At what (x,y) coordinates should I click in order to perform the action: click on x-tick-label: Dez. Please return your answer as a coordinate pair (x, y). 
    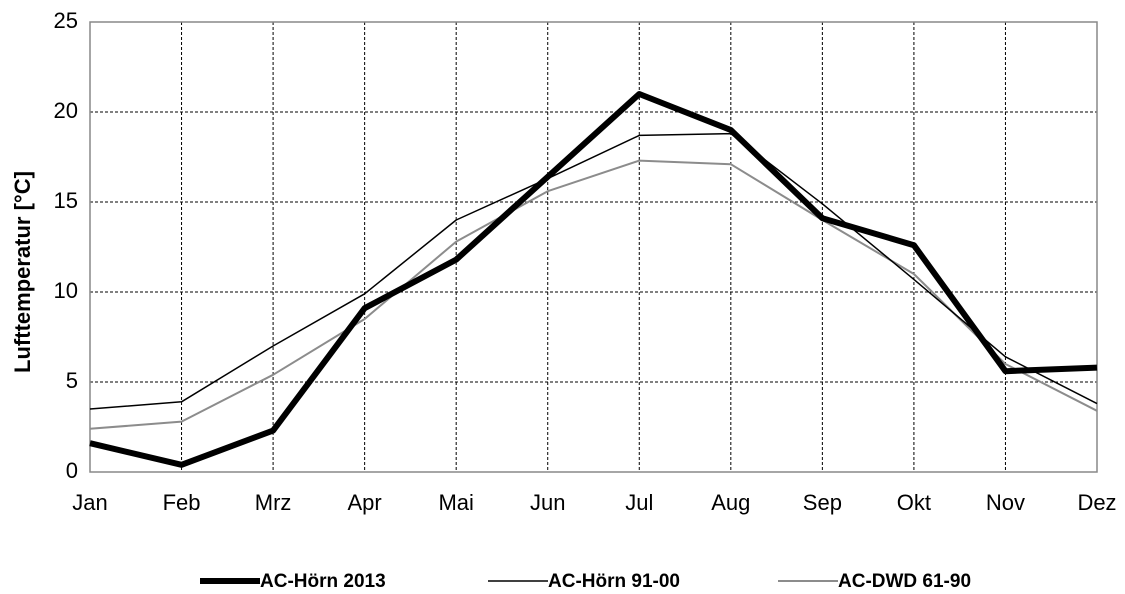
    Looking at the image, I should click on (1096, 502).